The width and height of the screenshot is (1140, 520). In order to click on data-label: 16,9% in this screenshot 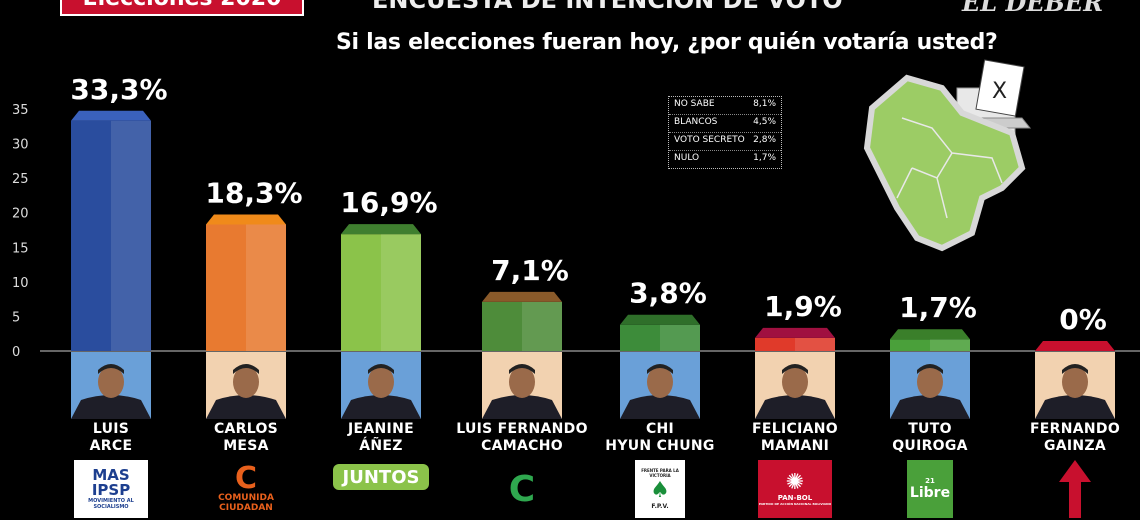, I will do `click(388, 202)`.